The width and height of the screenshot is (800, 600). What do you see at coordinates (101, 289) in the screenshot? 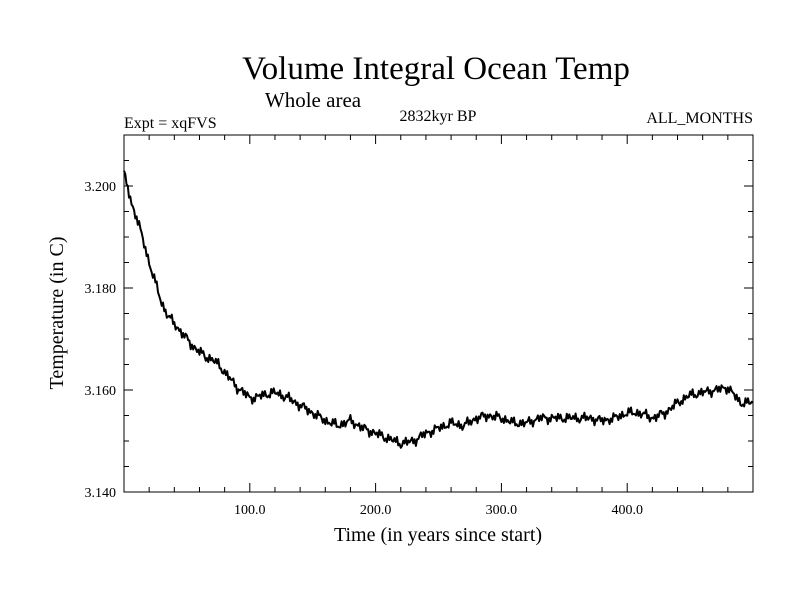
I see `y-tick-label: 3.180` at bounding box center [101, 289].